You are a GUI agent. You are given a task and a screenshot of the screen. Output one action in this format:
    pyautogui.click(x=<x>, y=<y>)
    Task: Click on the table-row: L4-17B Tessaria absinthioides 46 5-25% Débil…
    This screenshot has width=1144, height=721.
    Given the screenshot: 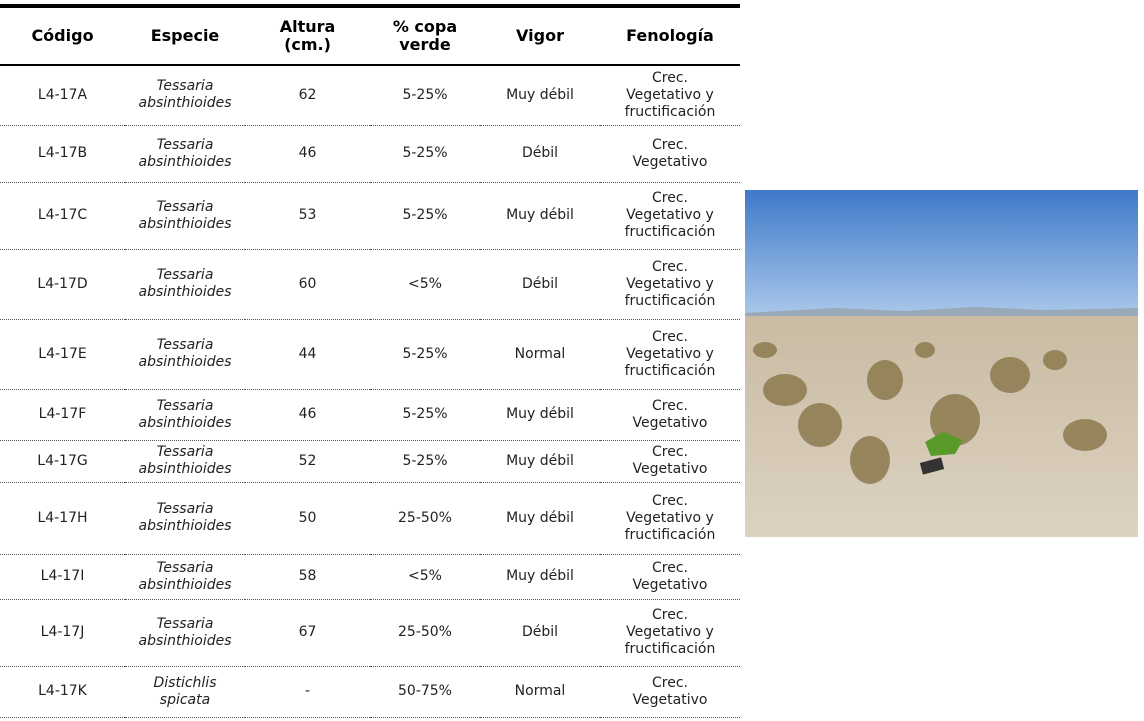 What is the action you would take?
    pyautogui.click(x=370, y=154)
    